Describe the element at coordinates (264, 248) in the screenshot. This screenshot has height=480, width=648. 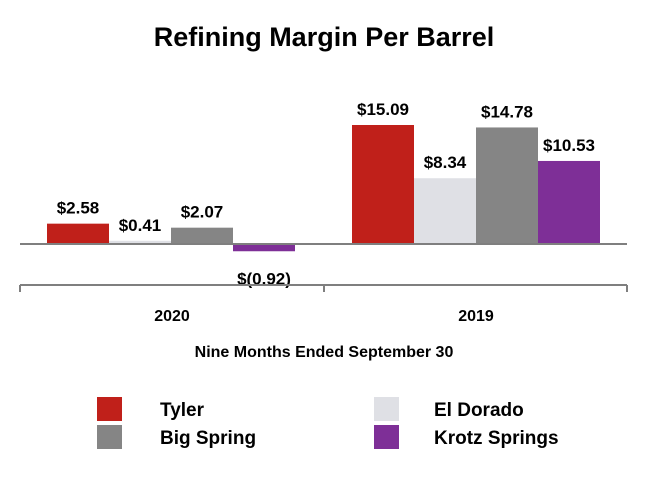
I see `bar-krotz-springs-2020` at that location.